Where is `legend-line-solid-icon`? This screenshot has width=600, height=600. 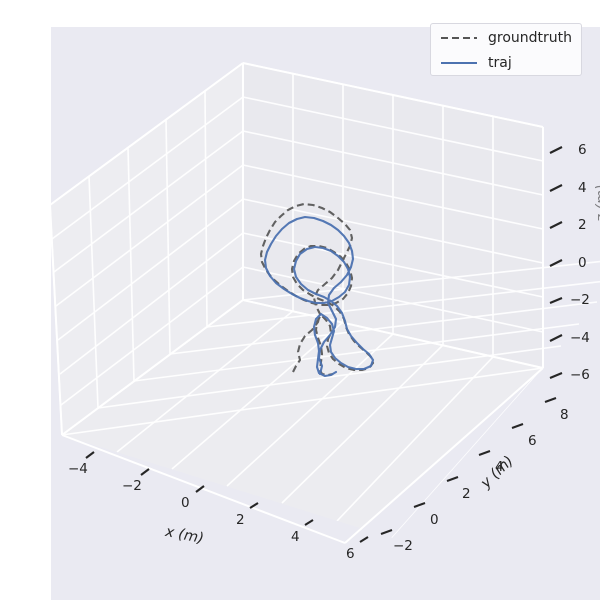
legend-line-solid-icon is located at coordinates (459, 63).